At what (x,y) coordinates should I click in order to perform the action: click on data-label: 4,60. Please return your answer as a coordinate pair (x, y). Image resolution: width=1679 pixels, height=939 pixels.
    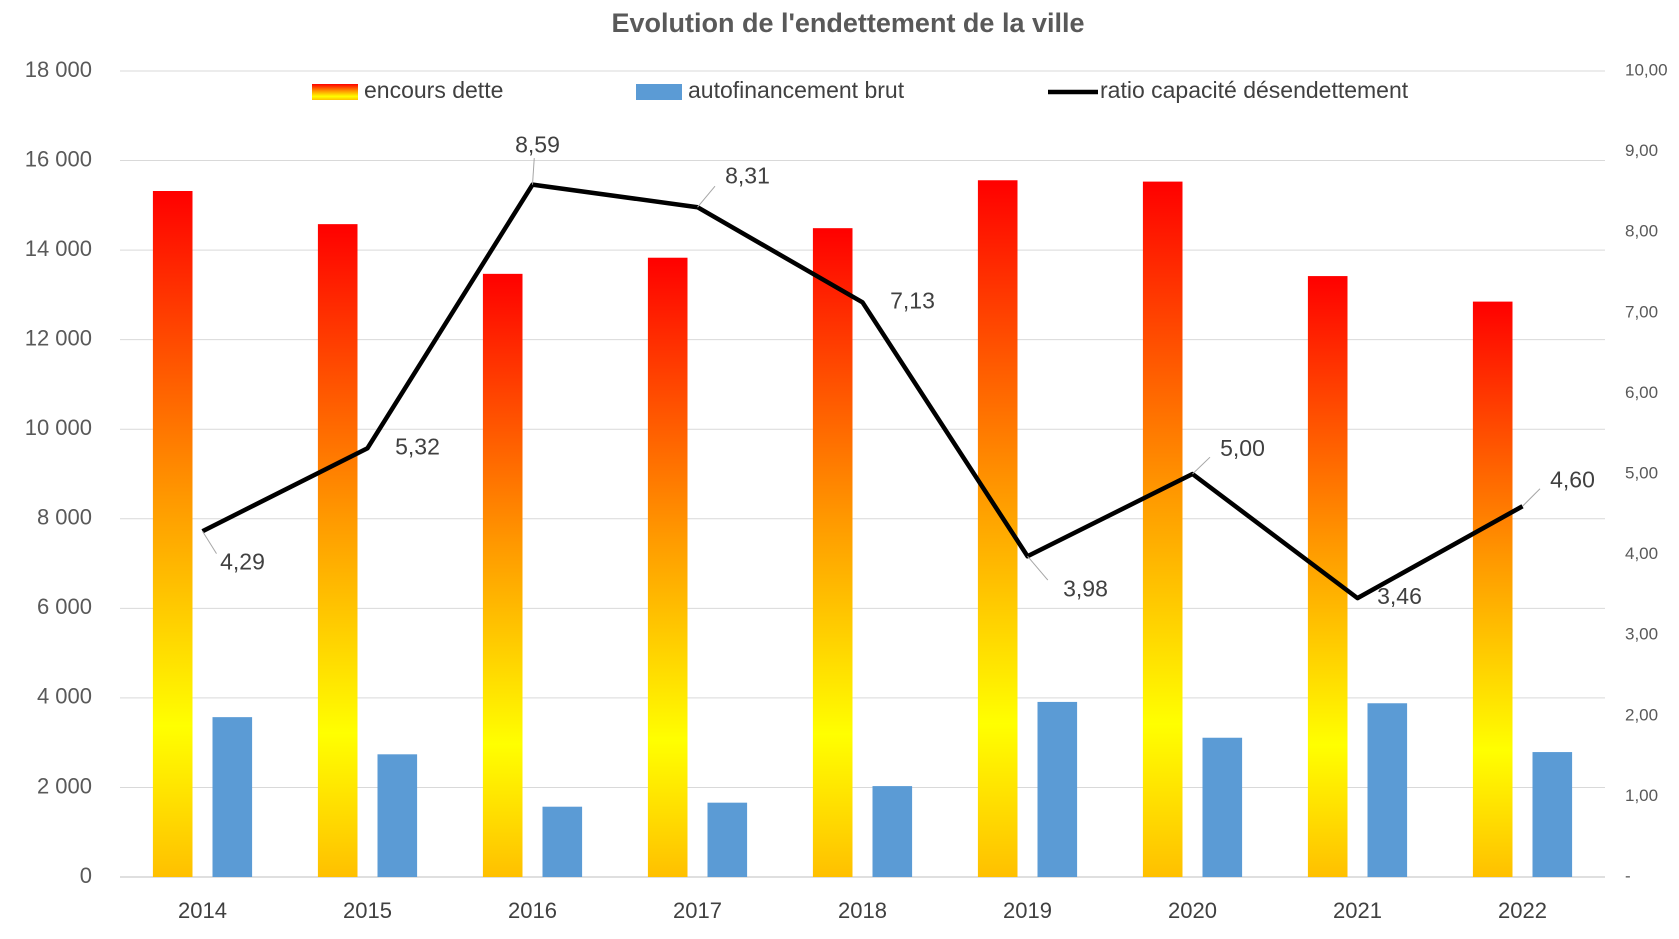
    Looking at the image, I should click on (1572, 479).